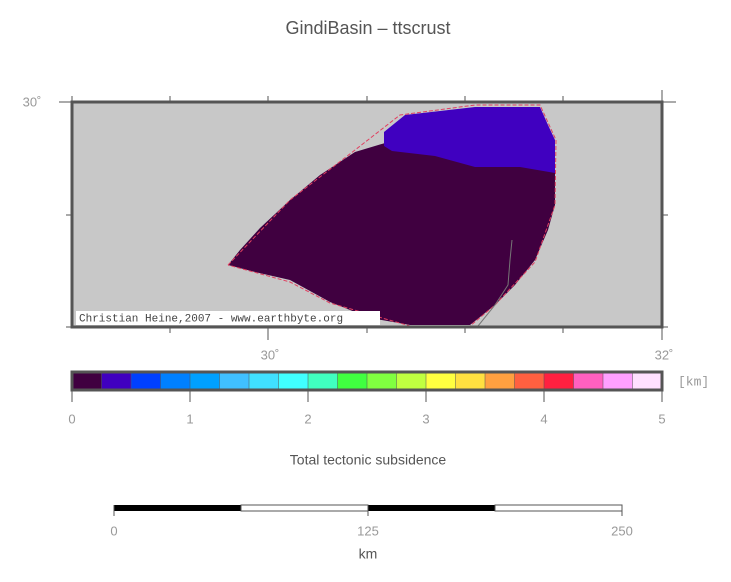 The height and width of the screenshot is (582, 731). I want to click on scale-bar, so click(368, 510).